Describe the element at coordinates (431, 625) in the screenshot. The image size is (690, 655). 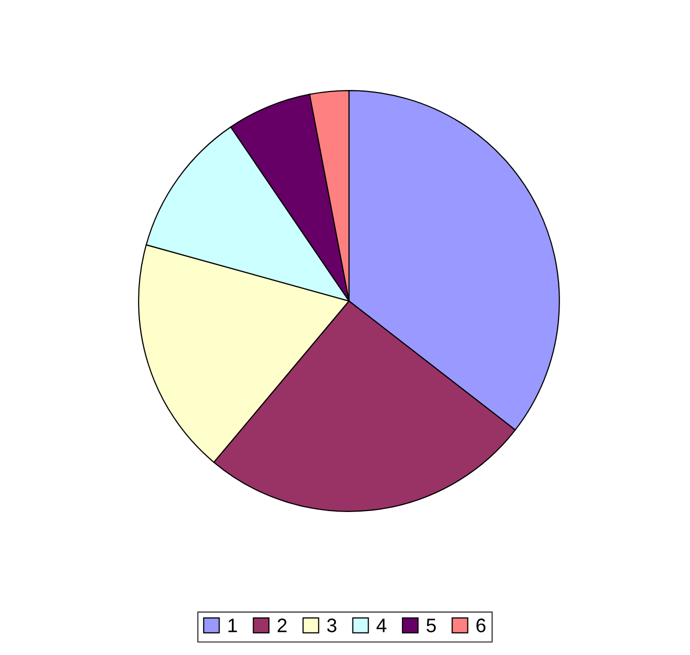
I see `legend-label: 5` at that location.